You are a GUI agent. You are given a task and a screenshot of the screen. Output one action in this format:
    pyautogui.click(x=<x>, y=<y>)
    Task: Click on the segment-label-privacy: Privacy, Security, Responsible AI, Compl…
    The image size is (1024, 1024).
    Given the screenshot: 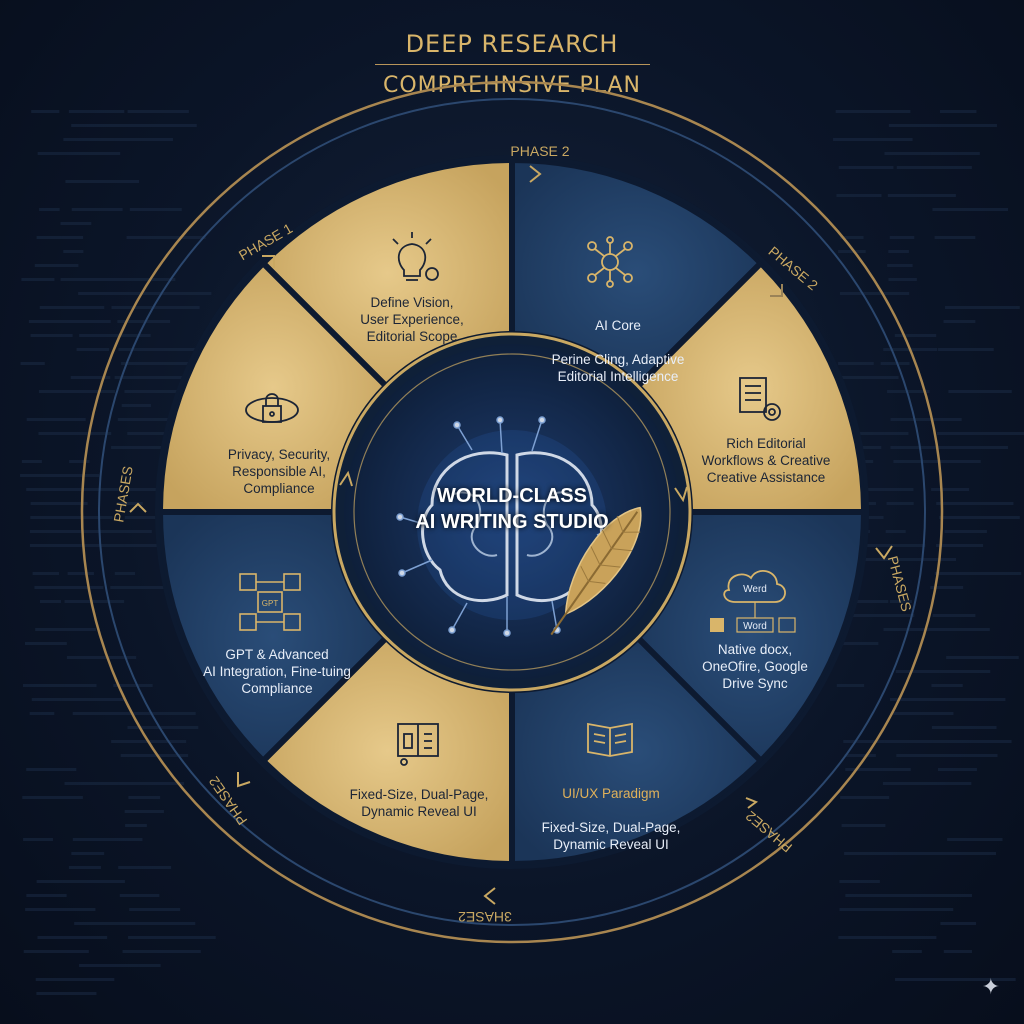 What is the action you would take?
    pyautogui.click(x=279, y=471)
    